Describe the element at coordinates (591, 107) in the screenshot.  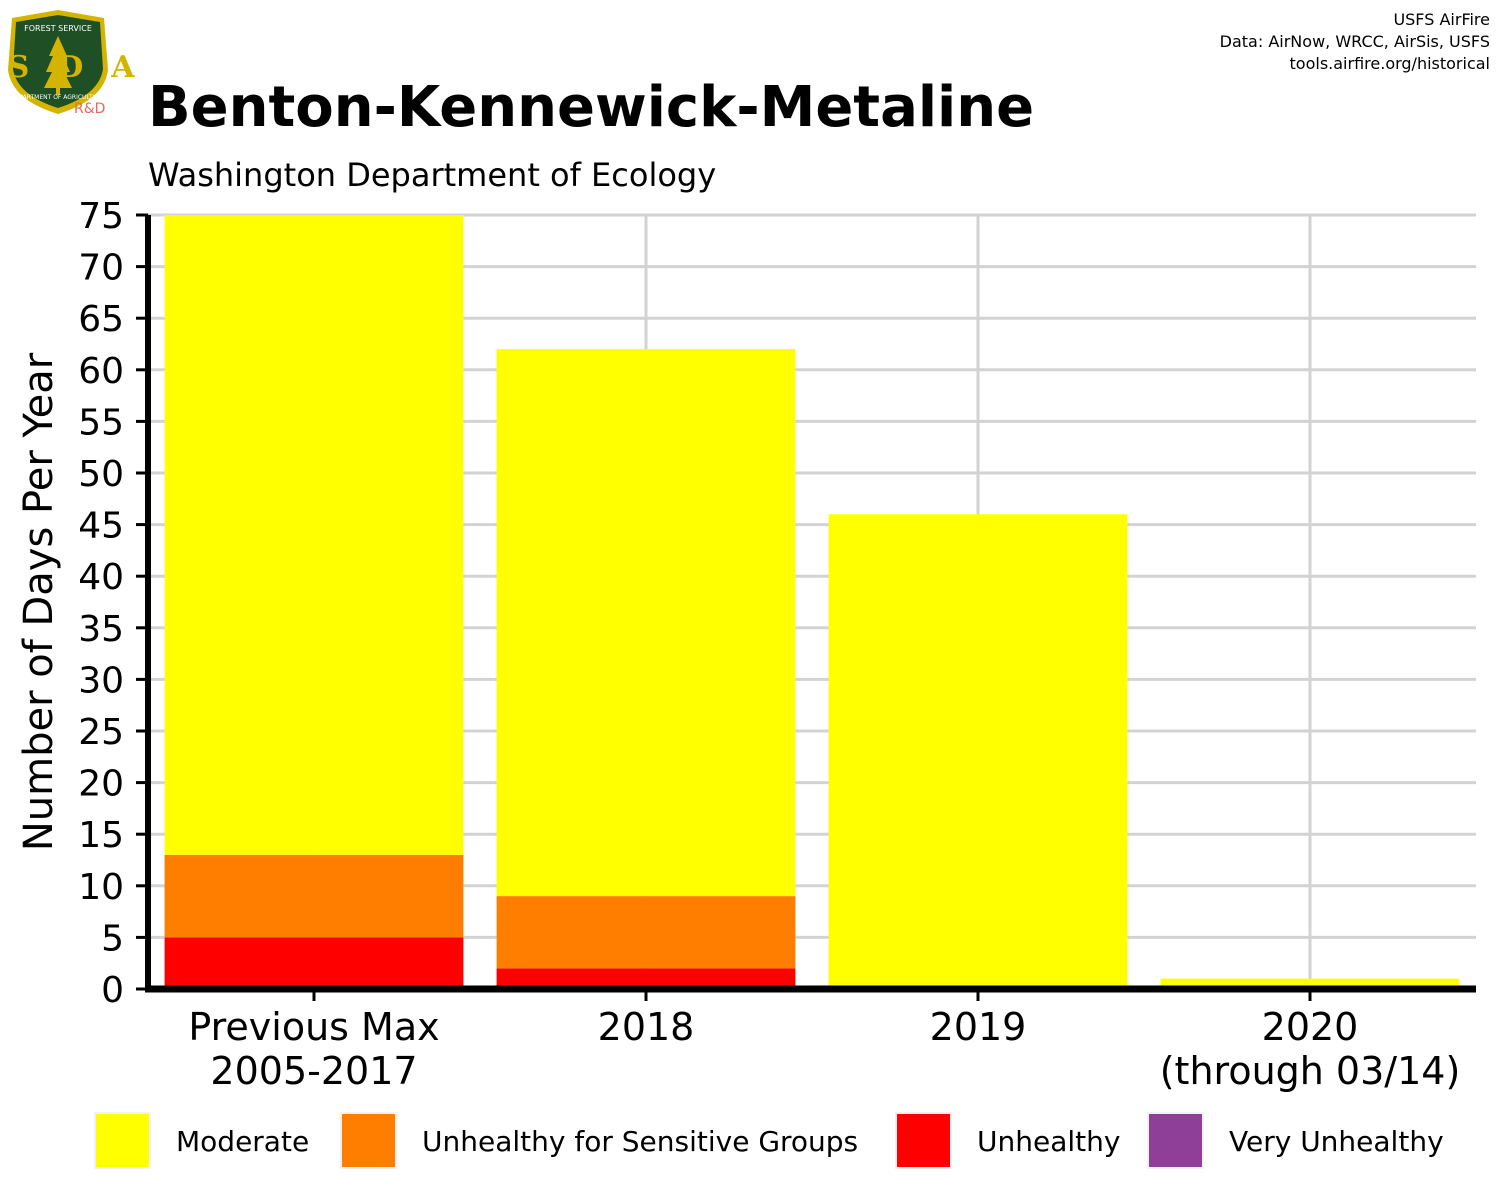
I see `chart-title: Benton-Kennewick-Metaline` at that location.